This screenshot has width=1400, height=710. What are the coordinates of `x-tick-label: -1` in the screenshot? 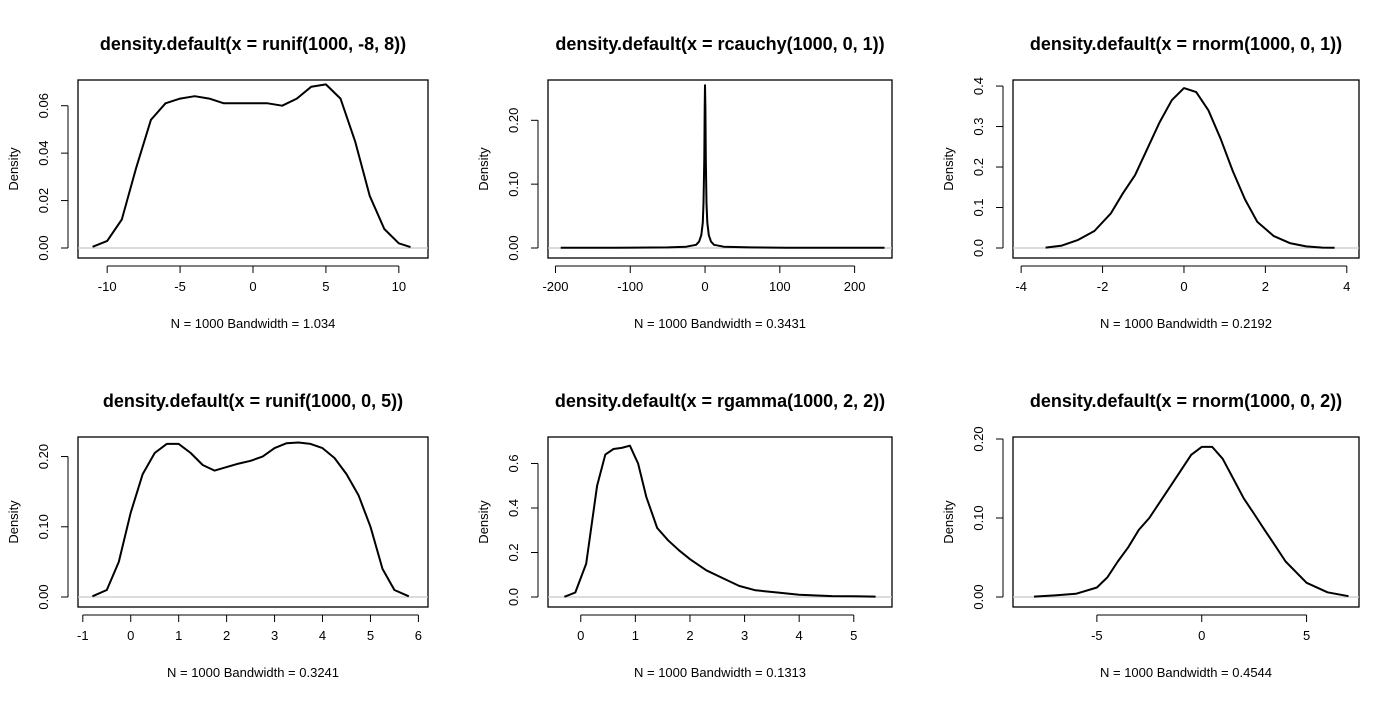 It's located at (83, 635).